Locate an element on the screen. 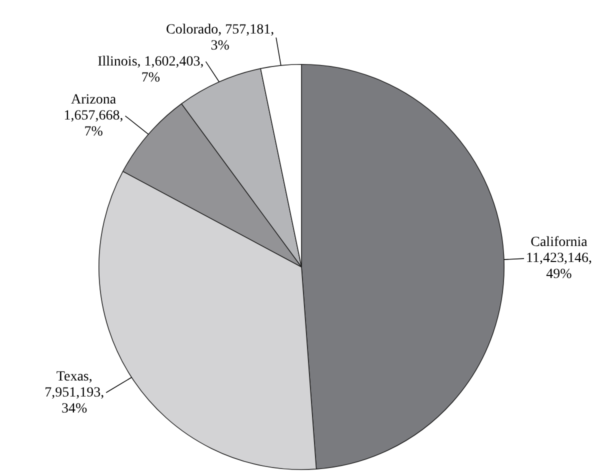  data-label: 1,657,668, 7% is located at coordinates (94, 124).